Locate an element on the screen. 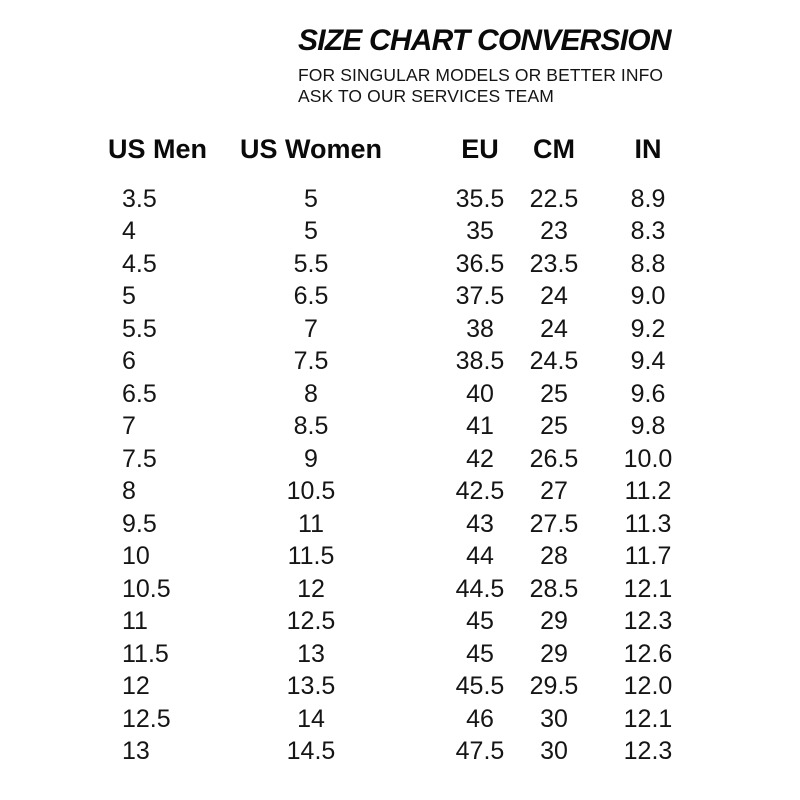 This screenshot has width=800, height=800. cell-eu: 35.5 is located at coordinates (480, 198).